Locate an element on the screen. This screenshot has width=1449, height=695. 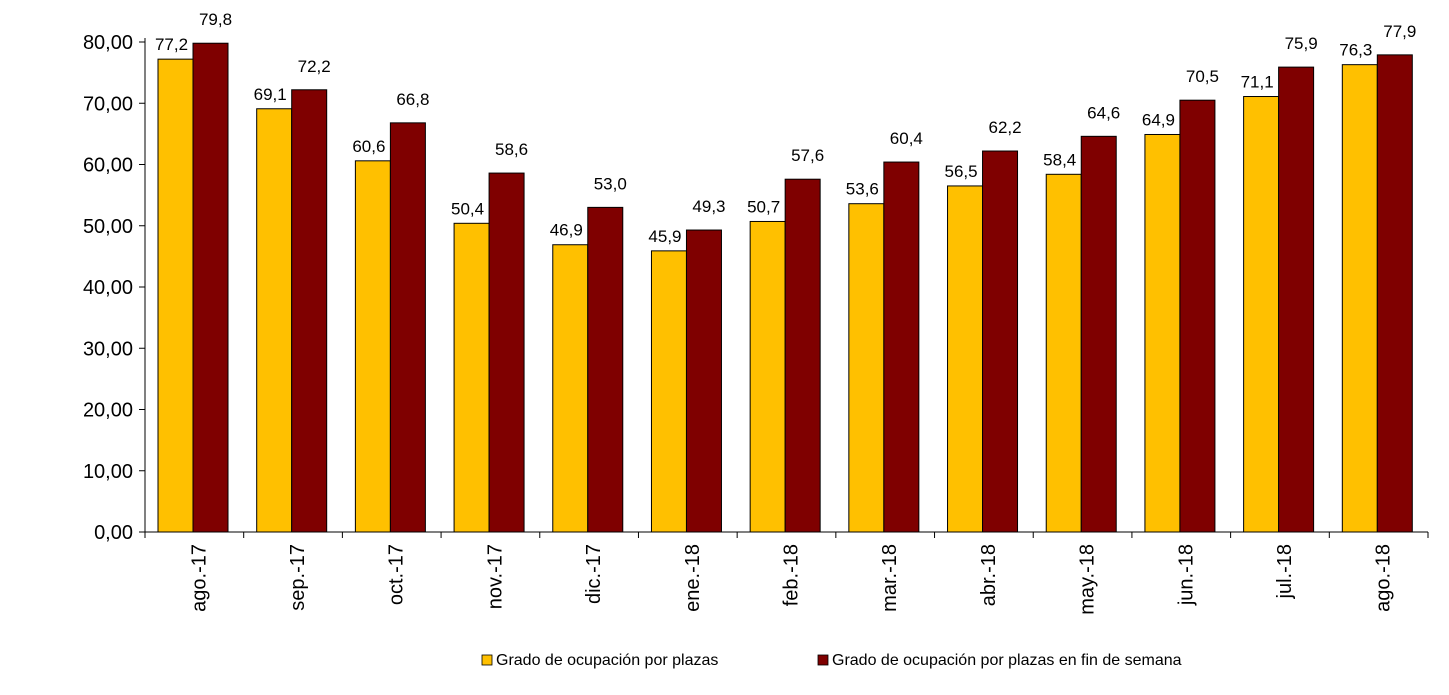
y-tick-label: 40,00 is located at coordinates (108, 288).